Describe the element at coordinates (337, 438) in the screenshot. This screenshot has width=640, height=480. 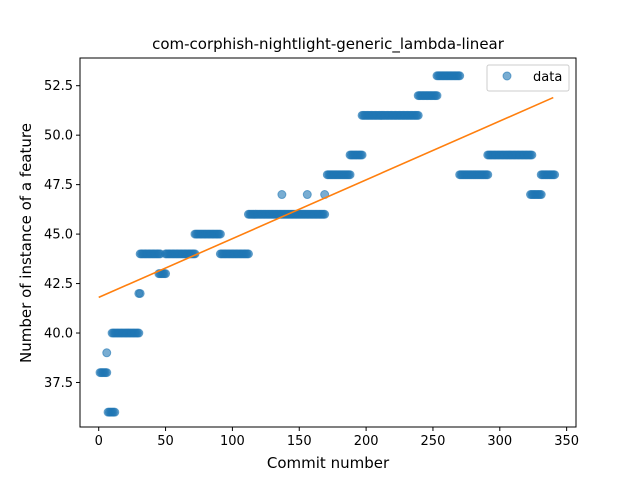
I see `x-axis: 0 50 100 150 200 250 300 350` at that location.